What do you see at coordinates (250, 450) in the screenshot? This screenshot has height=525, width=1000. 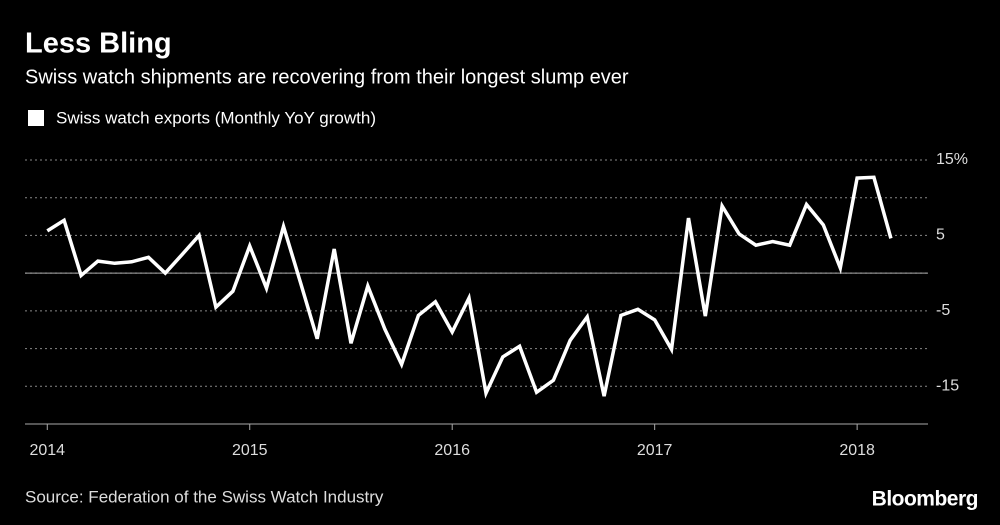 I see `x-tick-label: 2015` at bounding box center [250, 450].